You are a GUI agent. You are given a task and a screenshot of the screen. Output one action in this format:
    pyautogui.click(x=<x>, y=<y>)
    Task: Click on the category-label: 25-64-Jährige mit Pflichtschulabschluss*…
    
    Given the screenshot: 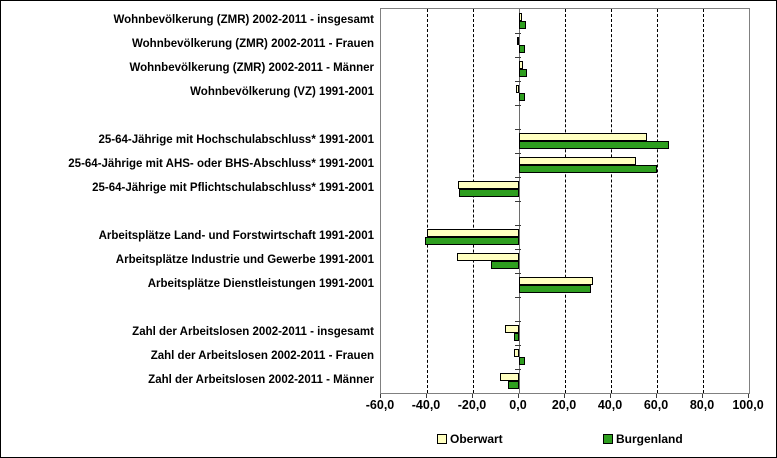 What is the action you would take?
    pyautogui.click(x=233, y=188)
    